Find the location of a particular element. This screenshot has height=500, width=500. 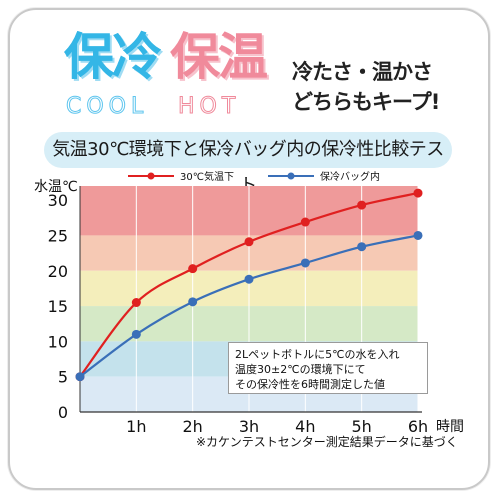

y-tick-label: 5 is located at coordinates (63, 377).